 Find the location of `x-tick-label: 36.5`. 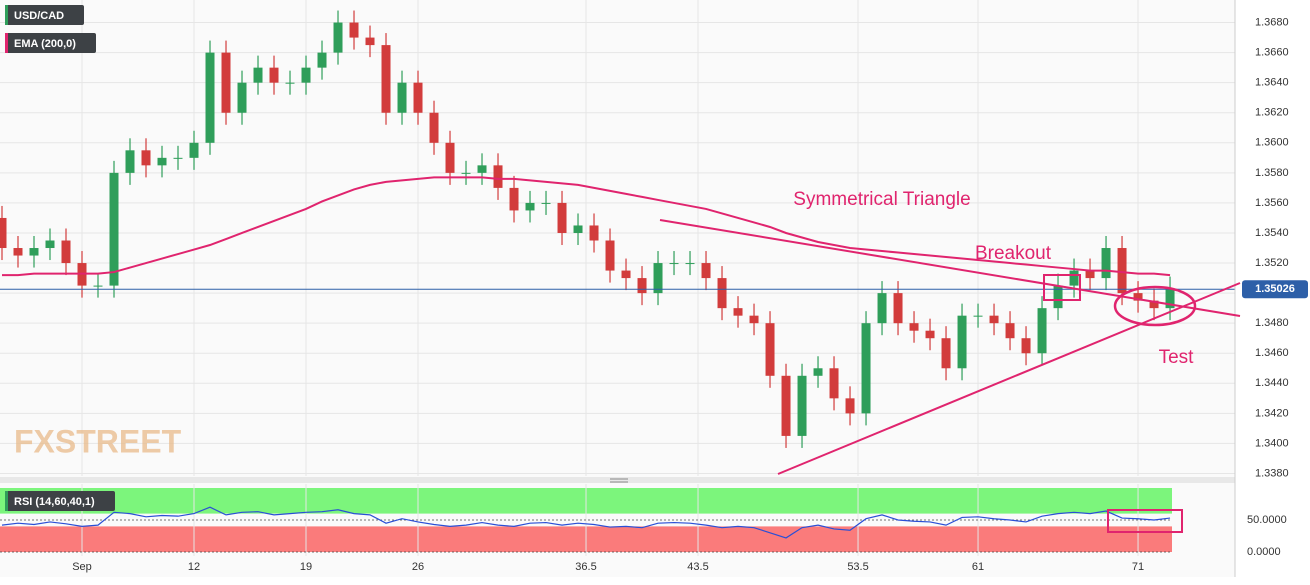

x-tick-label: 36.5 is located at coordinates (585, 567).